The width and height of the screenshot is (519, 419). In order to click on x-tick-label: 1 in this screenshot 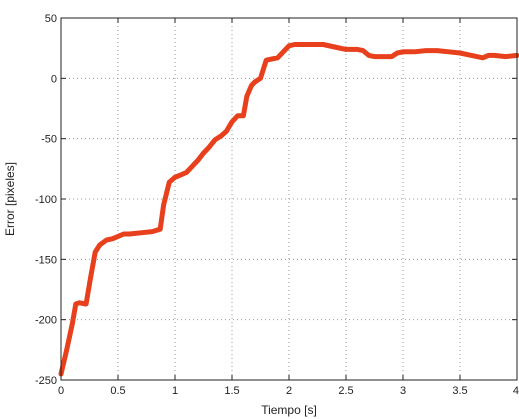, I will do `click(175, 391)`.